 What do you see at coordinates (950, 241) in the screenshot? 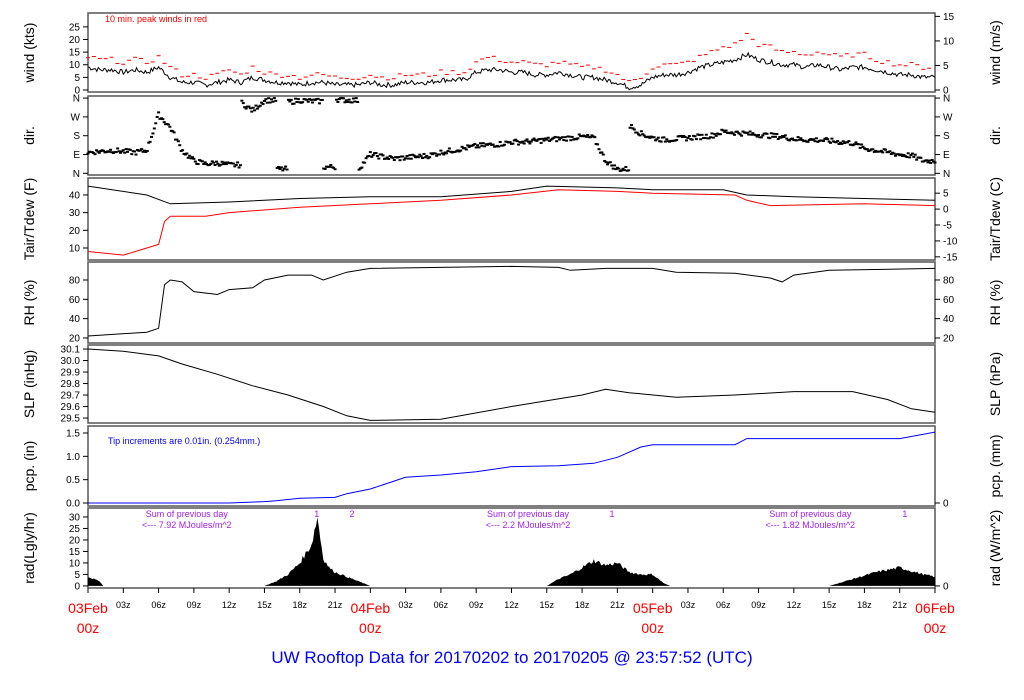
I see `y2-tick-label: -10` at bounding box center [950, 241].